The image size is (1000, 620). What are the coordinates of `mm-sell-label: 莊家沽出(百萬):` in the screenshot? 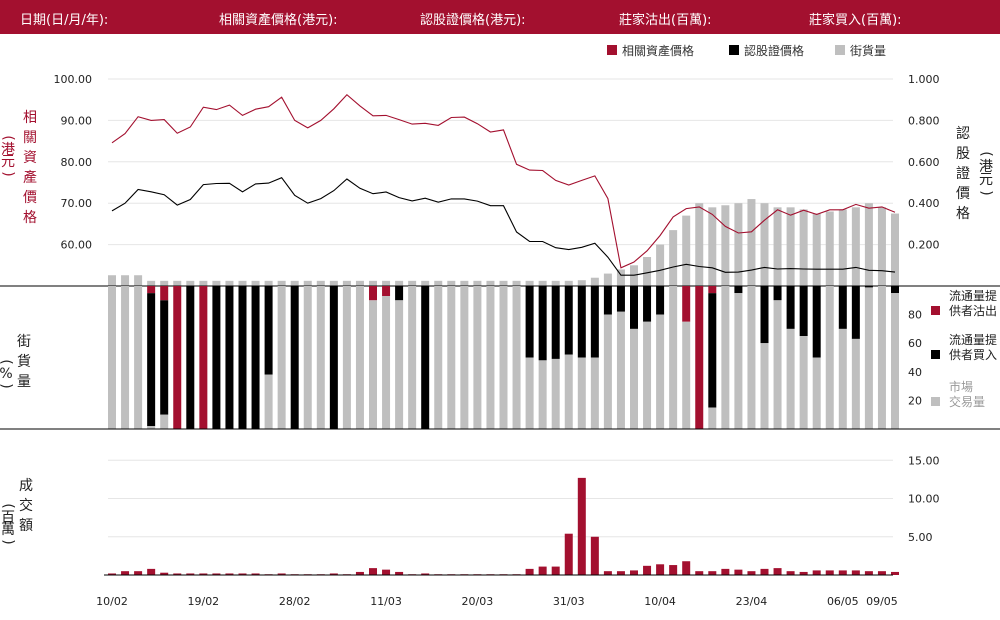 It's located at (665, 20).